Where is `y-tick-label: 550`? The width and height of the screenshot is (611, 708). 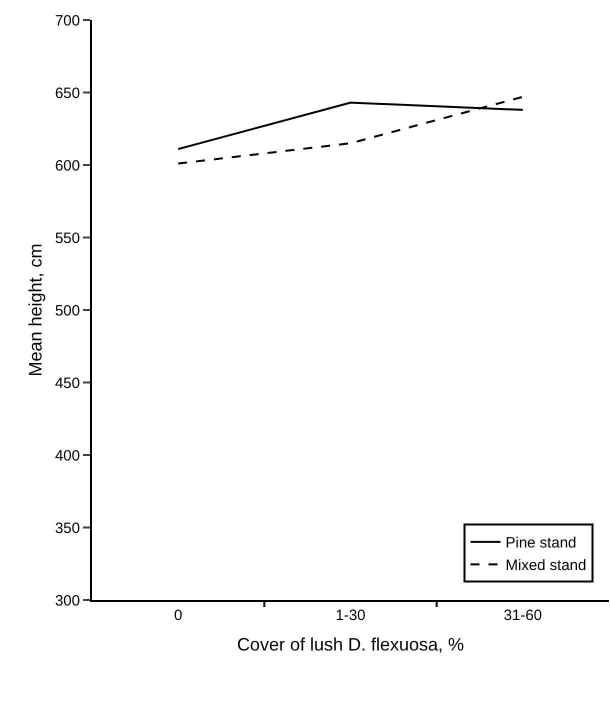
y-tick-label: 550 is located at coordinates (67, 238).